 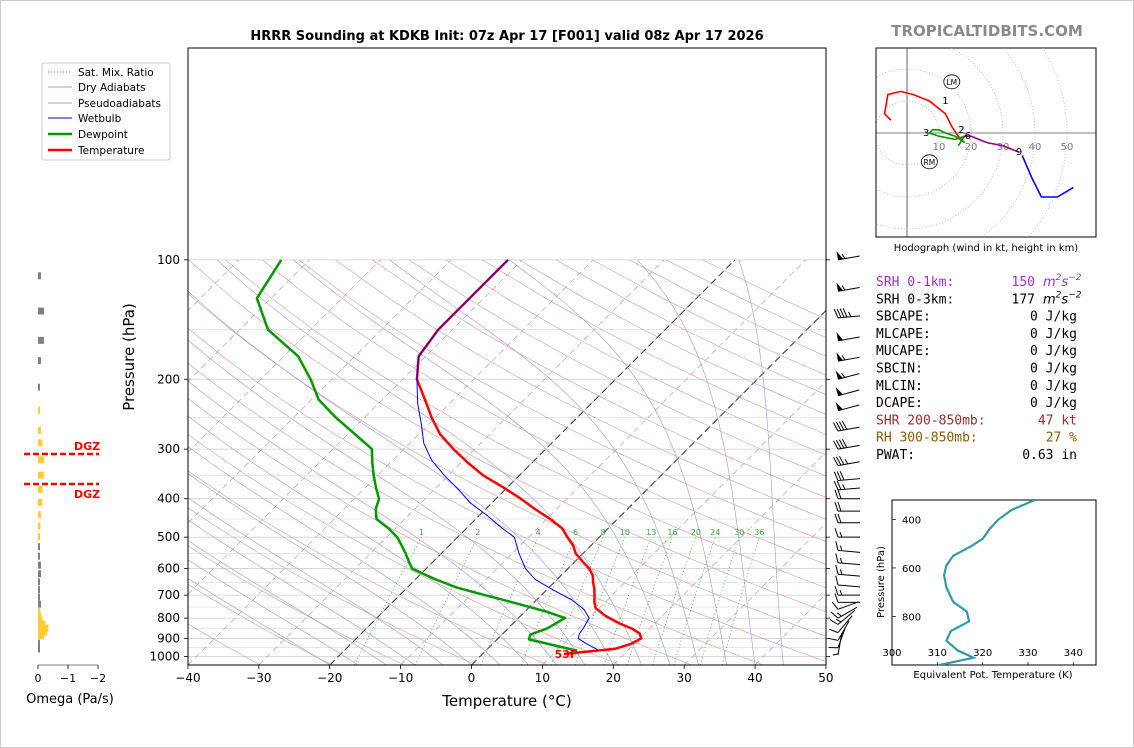 I want to click on hodograph-label-km3: 3, so click(x=926, y=133).